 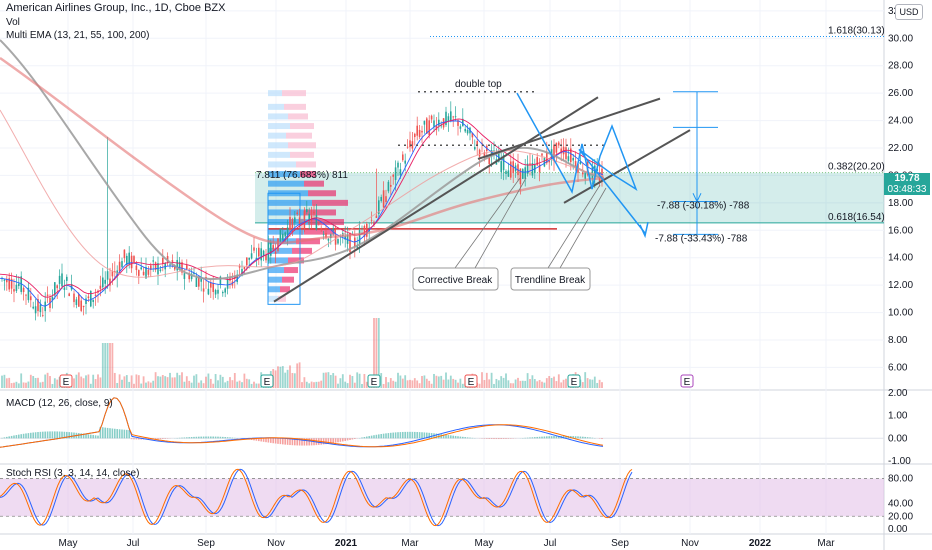 I want to click on projection-path, so click(x=581, y=163).